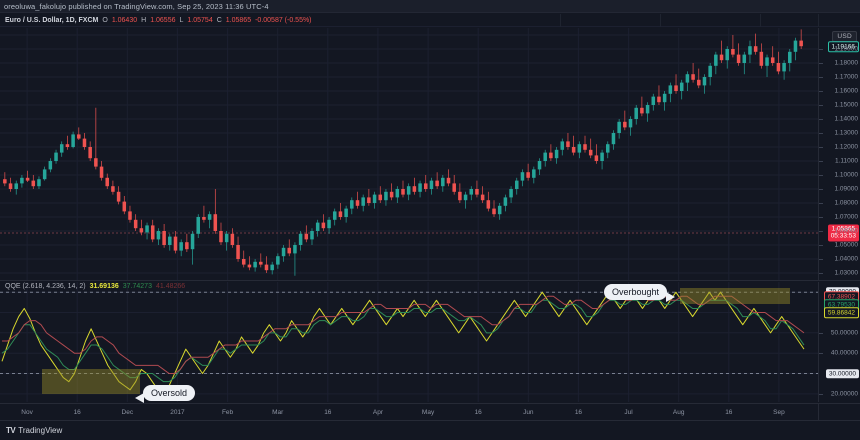 This screenshot has height=440, width=860. I want to click on price-tick: 1.16000, so click(846, 91).